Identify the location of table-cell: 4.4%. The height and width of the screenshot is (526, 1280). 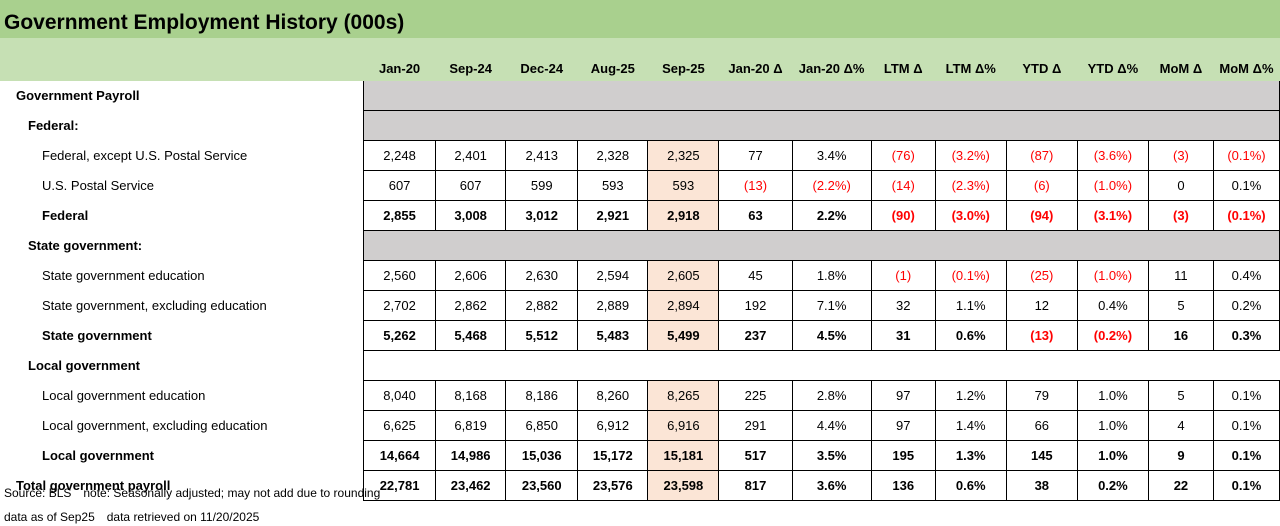
(831, 425).